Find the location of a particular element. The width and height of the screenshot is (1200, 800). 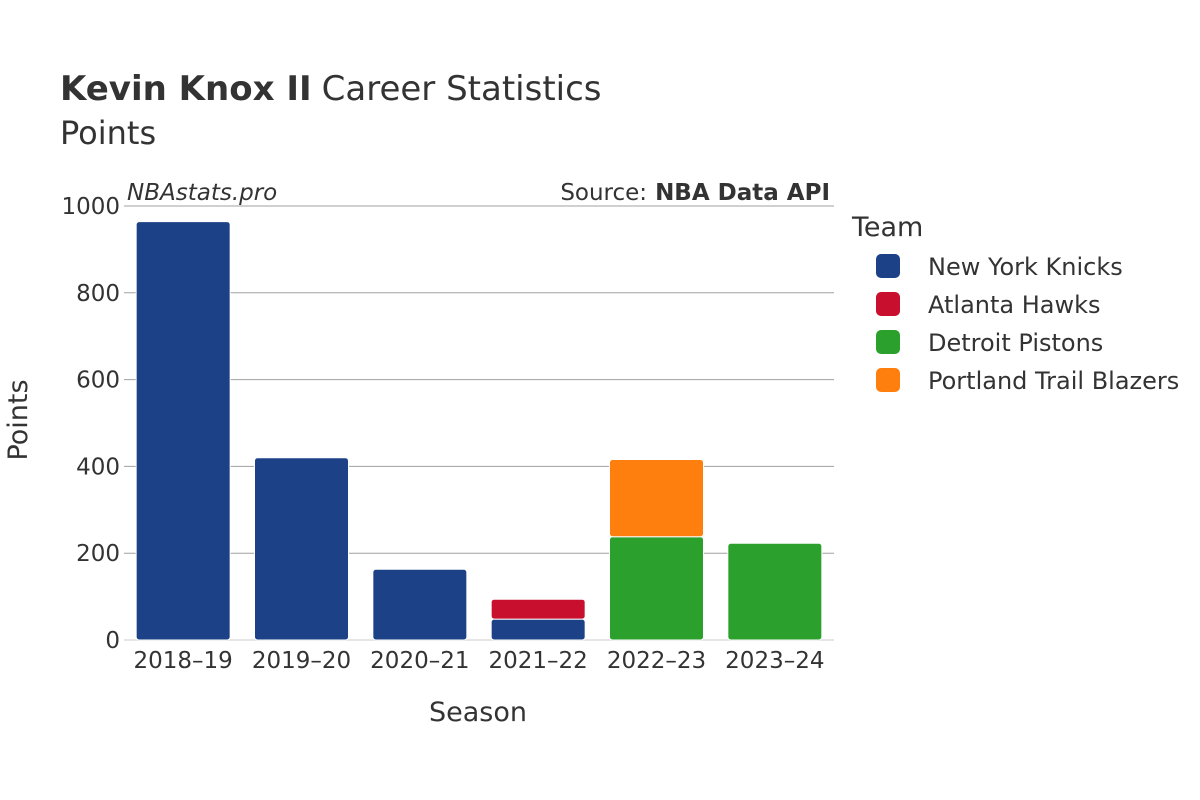

x-tick-label: 2018–19 is located at coordinates (183, 661).